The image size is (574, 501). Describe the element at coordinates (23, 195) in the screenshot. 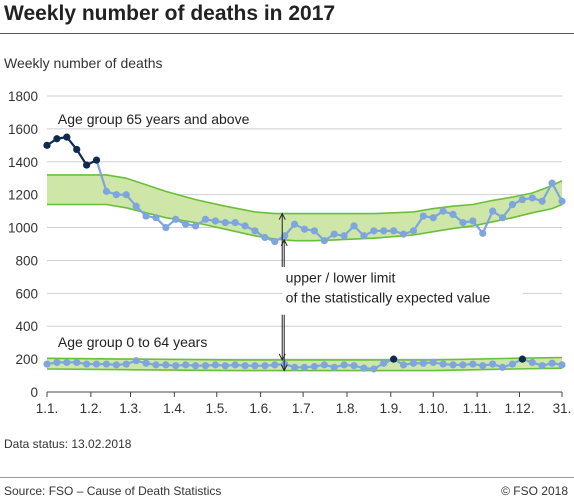

I see `y-tick-label-1200: 1200` at that location.